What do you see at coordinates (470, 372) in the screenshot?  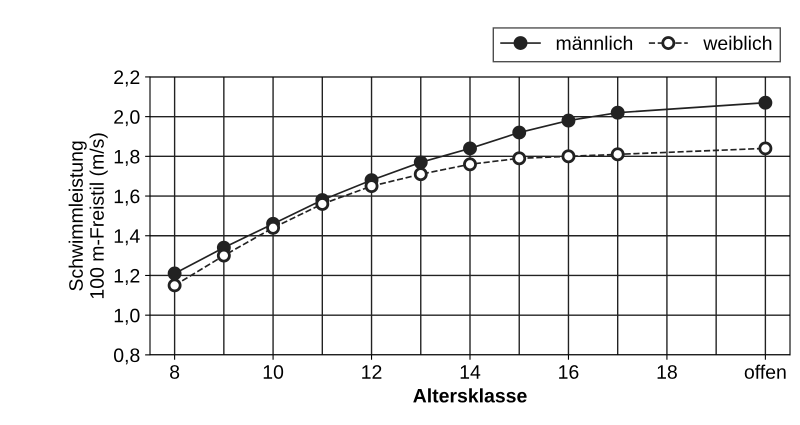 I see `x-tick-label: 14` at bounding box center [470, 372].